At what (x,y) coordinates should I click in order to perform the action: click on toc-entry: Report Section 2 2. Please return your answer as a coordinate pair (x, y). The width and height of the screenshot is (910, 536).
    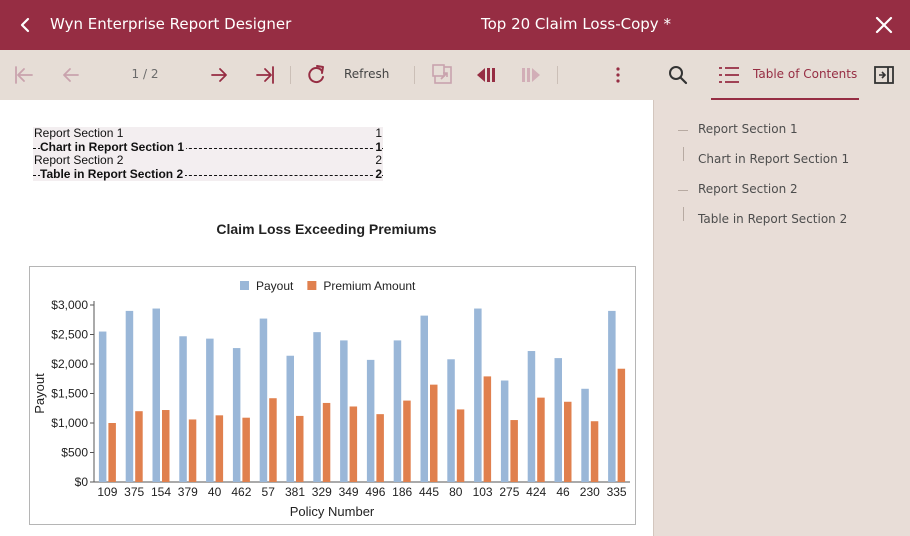
    Looking at the image, I should click on (208, 161).